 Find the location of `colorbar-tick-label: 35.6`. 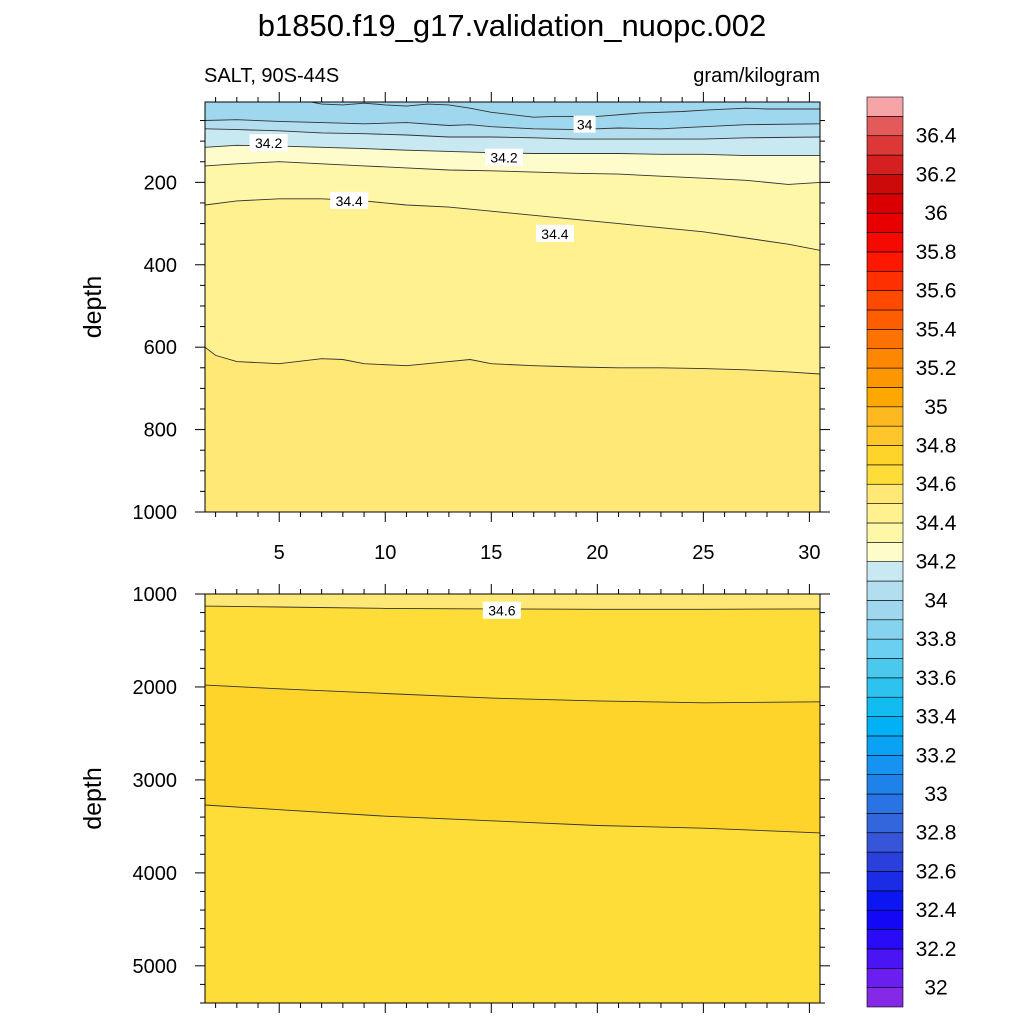

colorbar-tick-label: 35.6 is located at coordinates (936, 291).